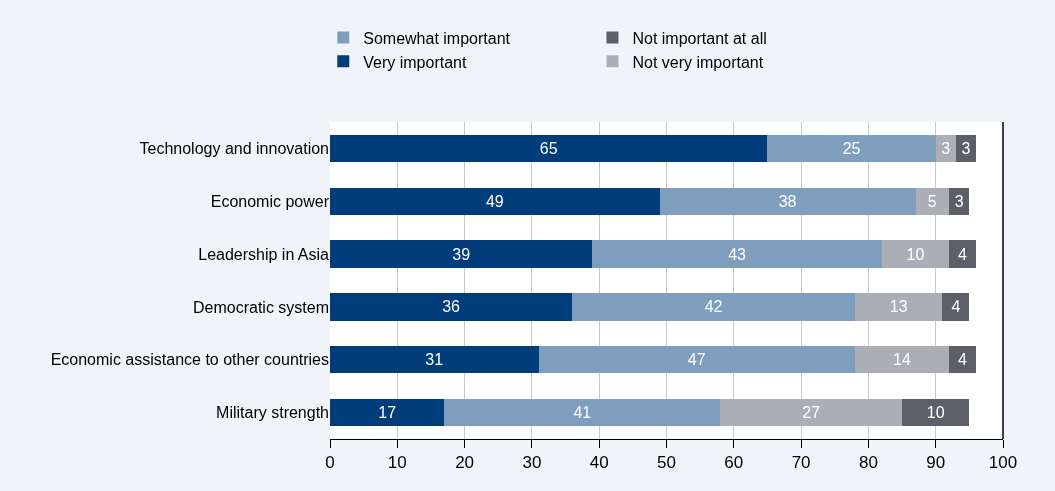 Image resolution: width=1055 pixels, height=491 pixels. What do you see at coordinates (465, 463) in the screenshot?
I see `x-tick-label: 20` at bounding box center [465, 463].